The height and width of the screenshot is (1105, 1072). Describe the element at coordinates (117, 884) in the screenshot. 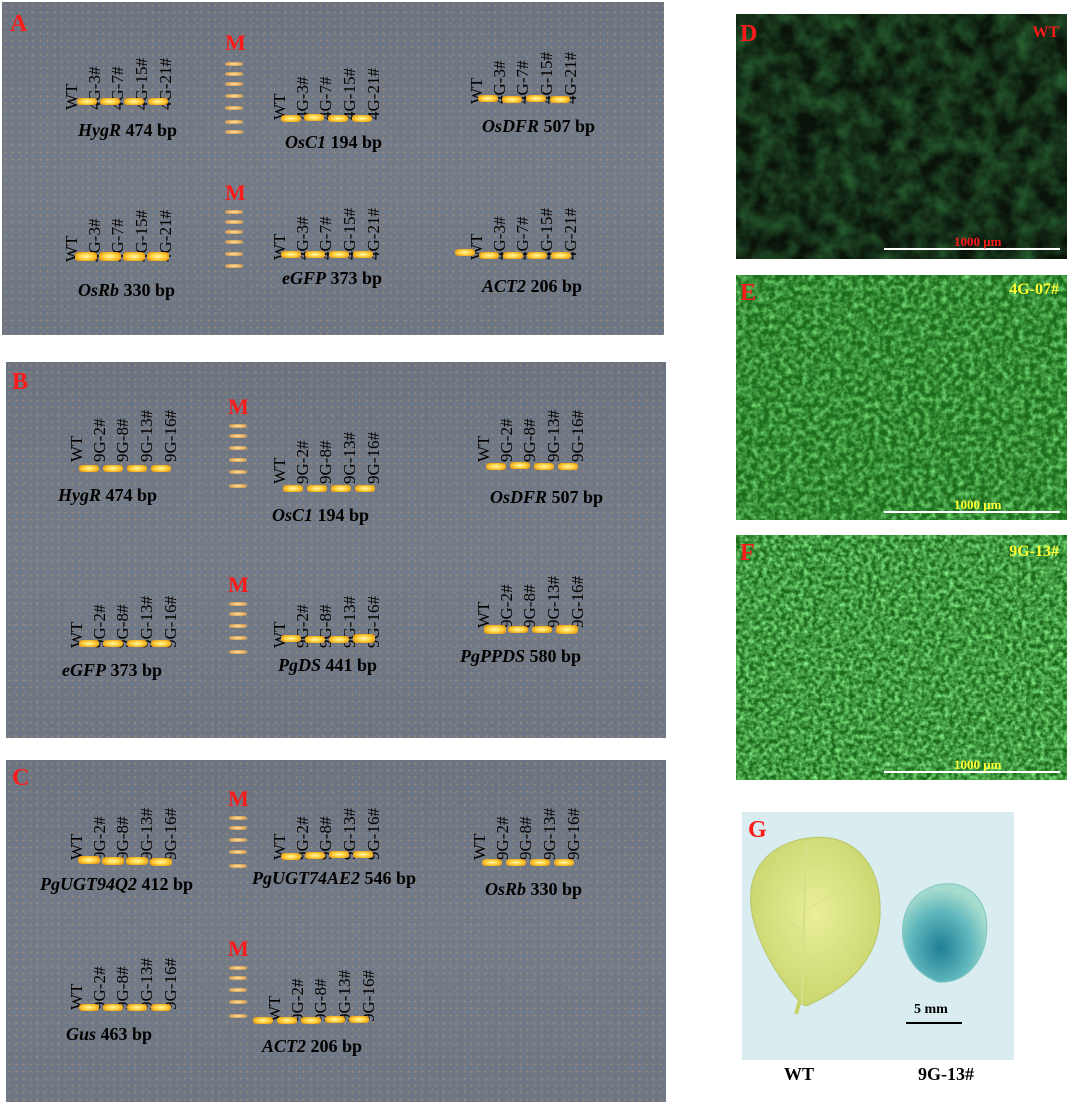

I see `gene-label-pgugt94q2: PgUGT94Q2 412 bp` at that location.